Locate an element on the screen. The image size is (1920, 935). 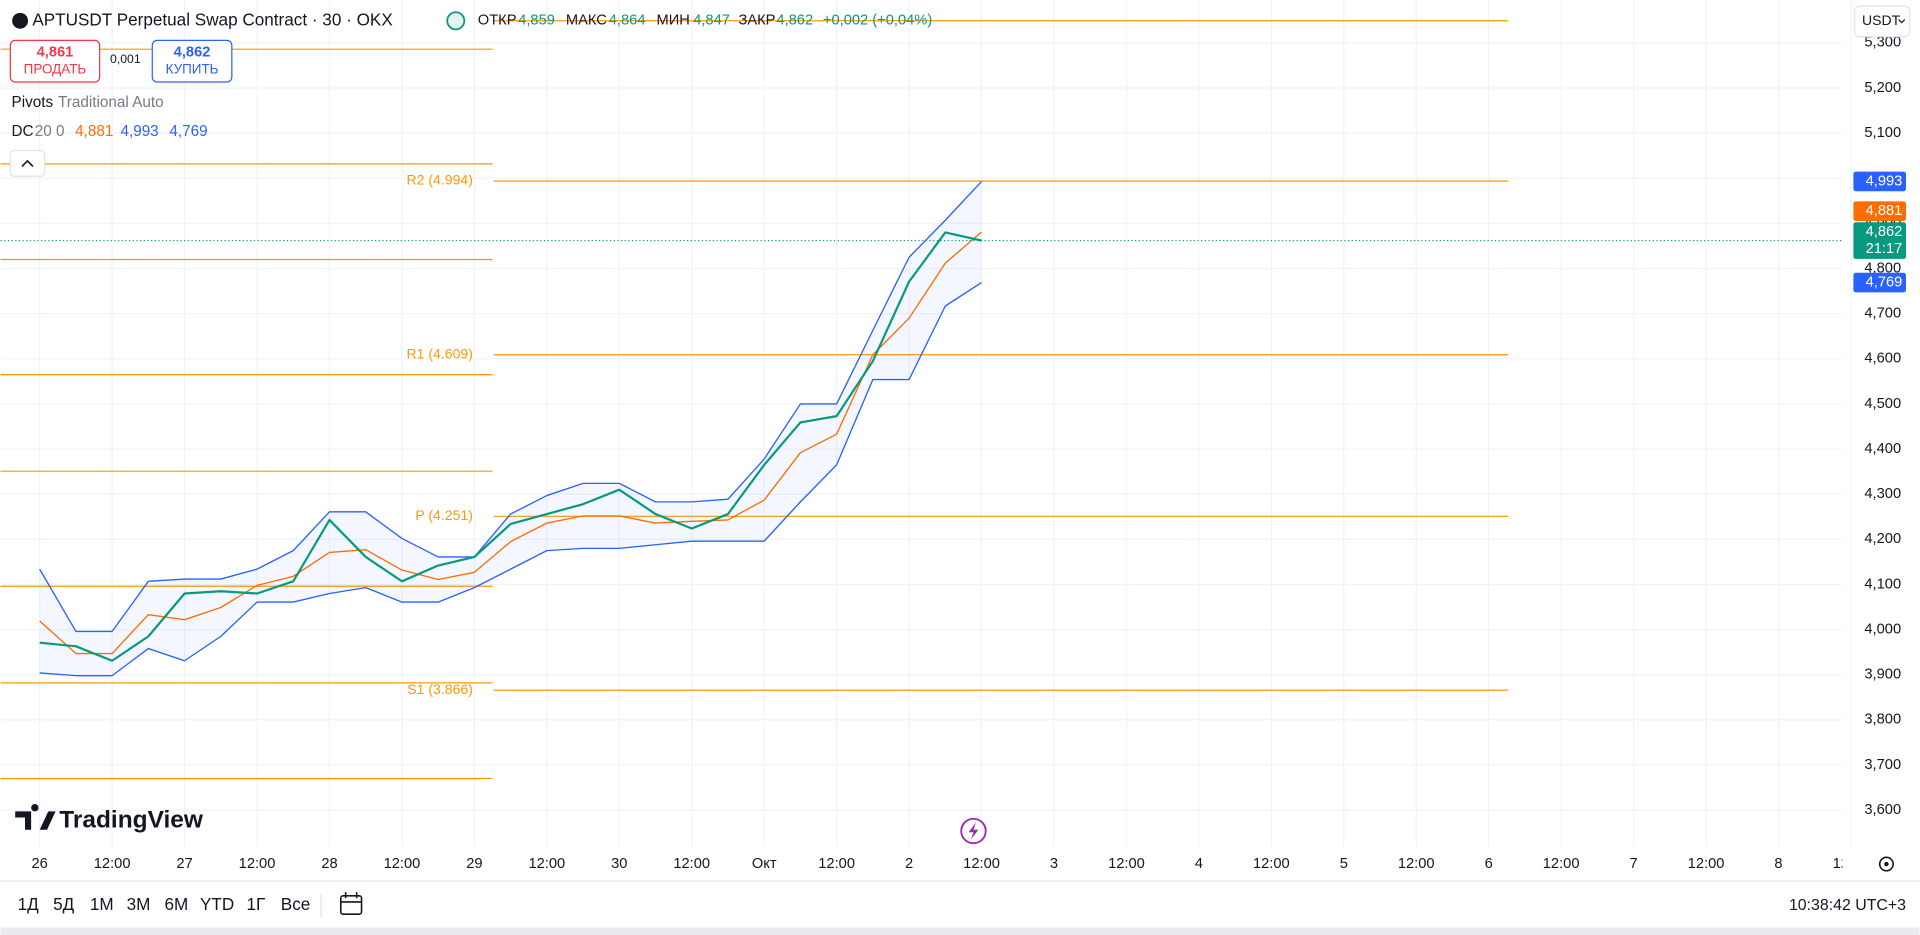
pivot-label: R1 (4.609) is located at coordinates (439, 353).